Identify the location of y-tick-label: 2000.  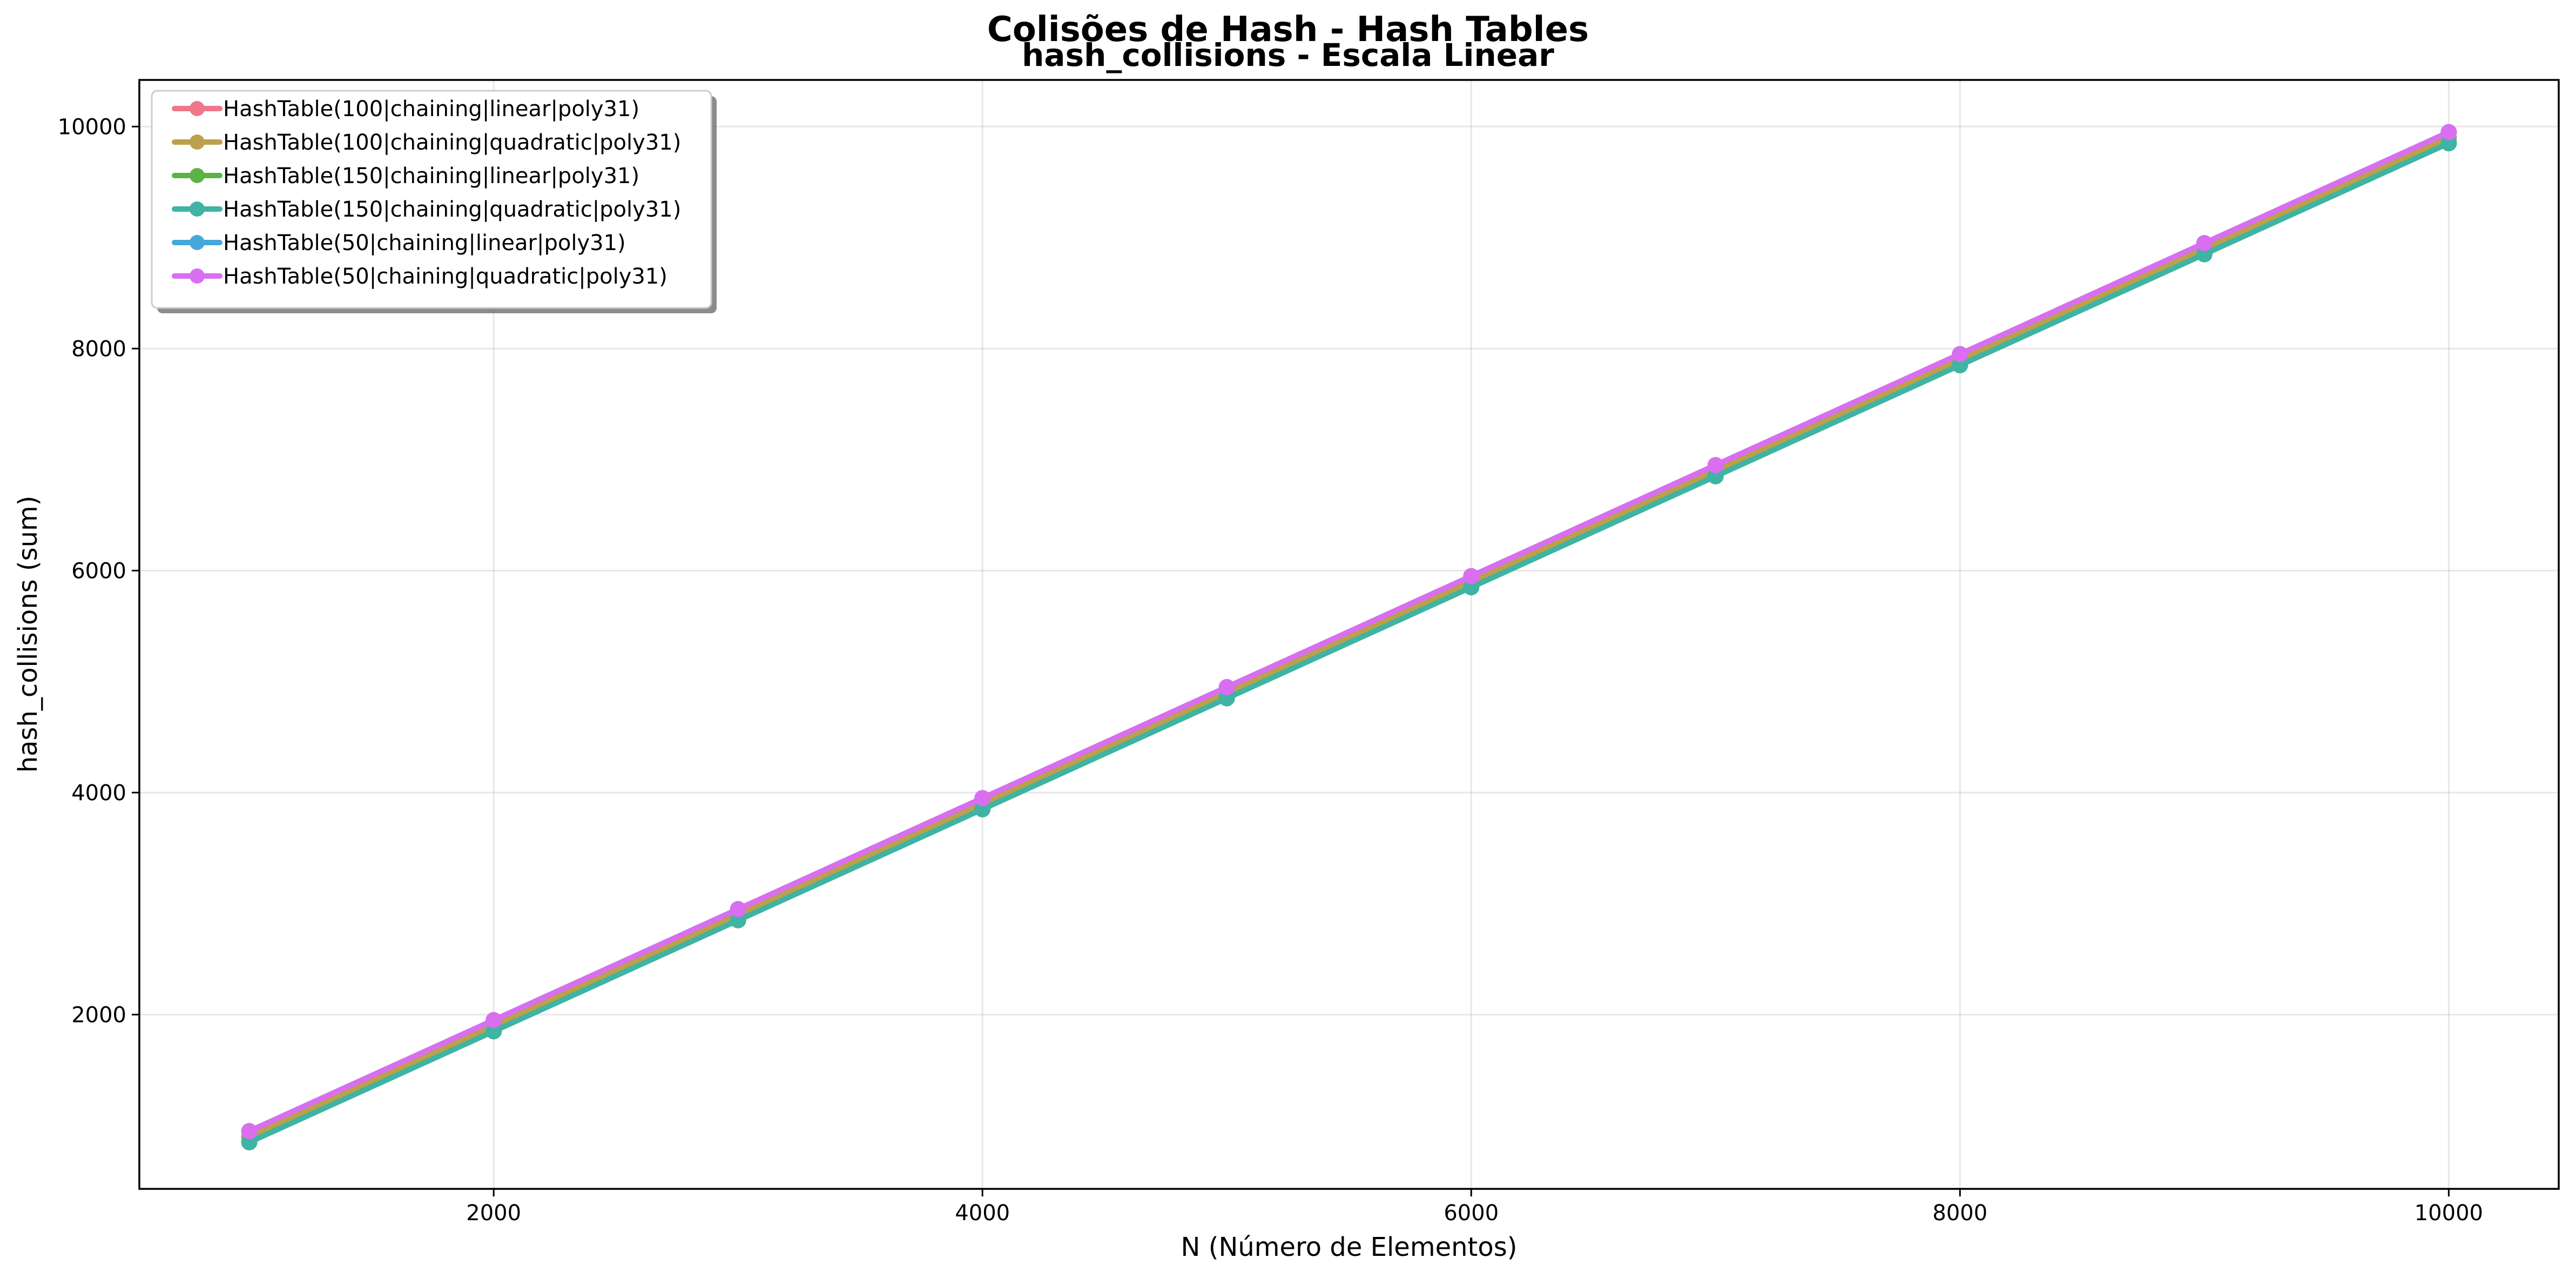
(98, 1015).